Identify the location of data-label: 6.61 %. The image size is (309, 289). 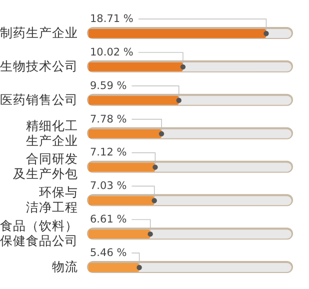
(108, 220).